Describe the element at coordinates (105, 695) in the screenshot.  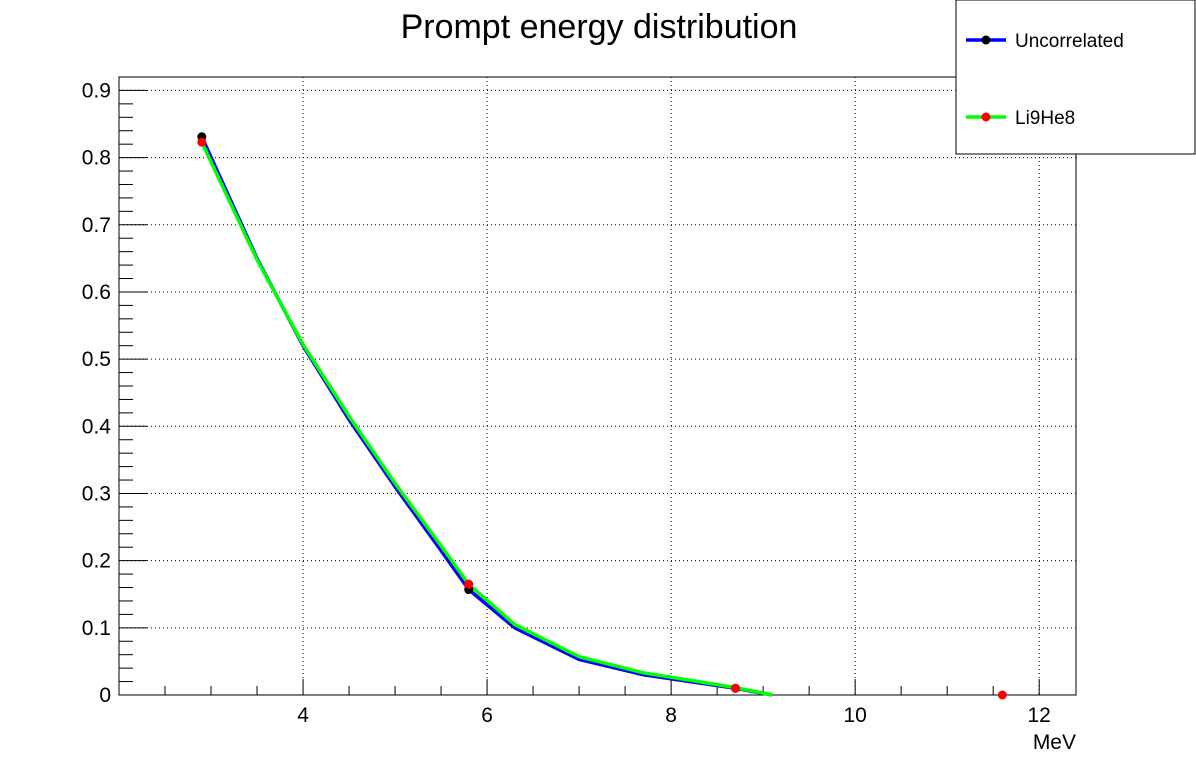
I see `y-tick-label: 0` at that location.